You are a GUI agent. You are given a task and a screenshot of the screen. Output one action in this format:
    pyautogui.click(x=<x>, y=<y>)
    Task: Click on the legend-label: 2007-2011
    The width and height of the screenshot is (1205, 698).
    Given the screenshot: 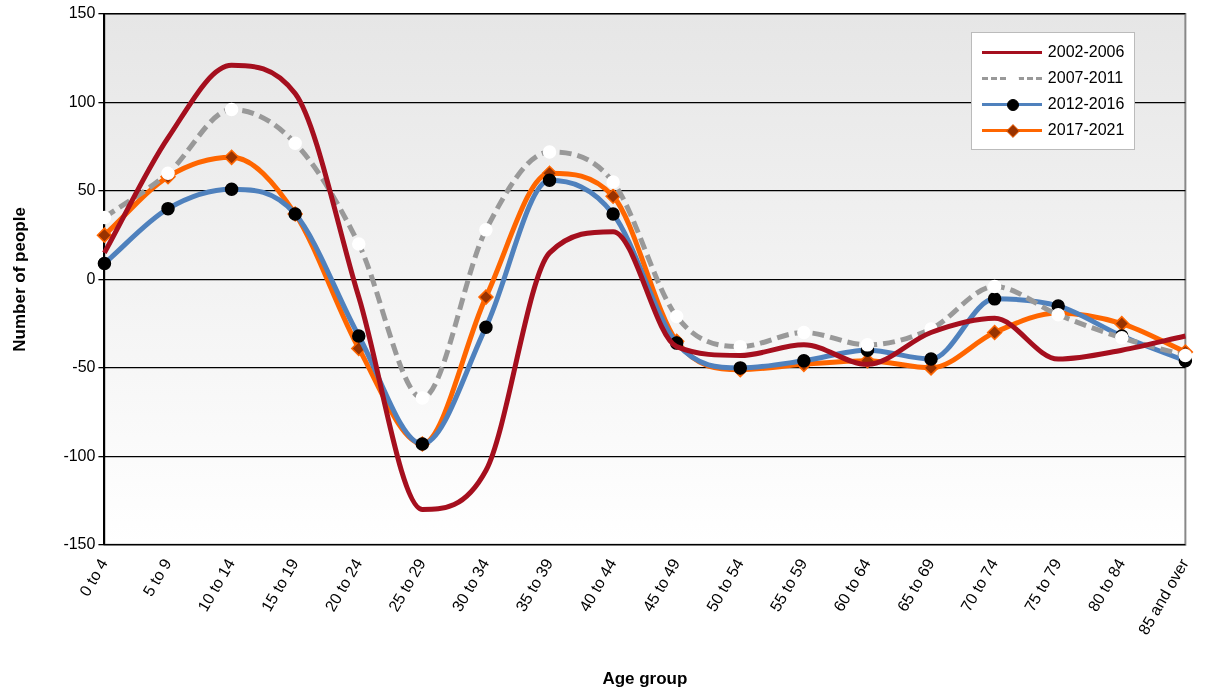 What is the action you would take?
    pyautogui.click(x=1085, y=78)
    